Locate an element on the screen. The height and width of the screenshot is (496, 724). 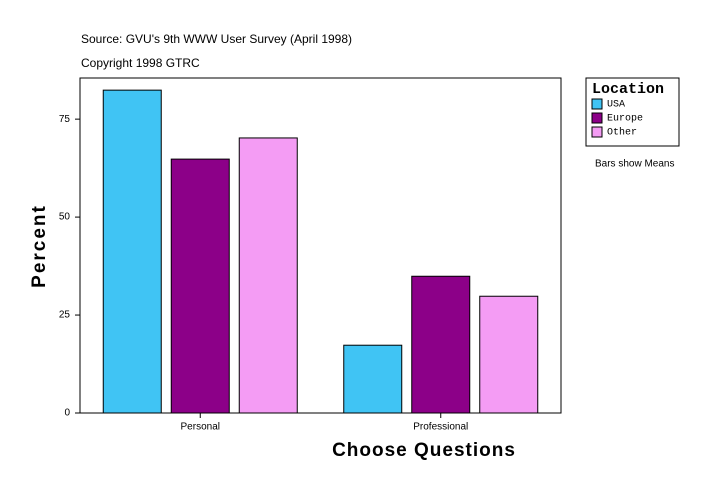
legend-title: Location is located at coordinates (628, 89).